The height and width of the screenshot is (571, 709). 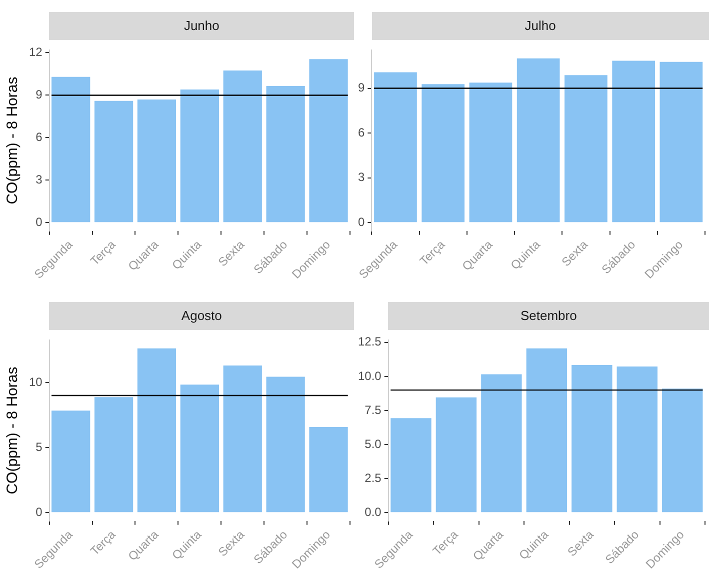 I want to click on y-tick-label: 12.5, so click(x=370, y=341).